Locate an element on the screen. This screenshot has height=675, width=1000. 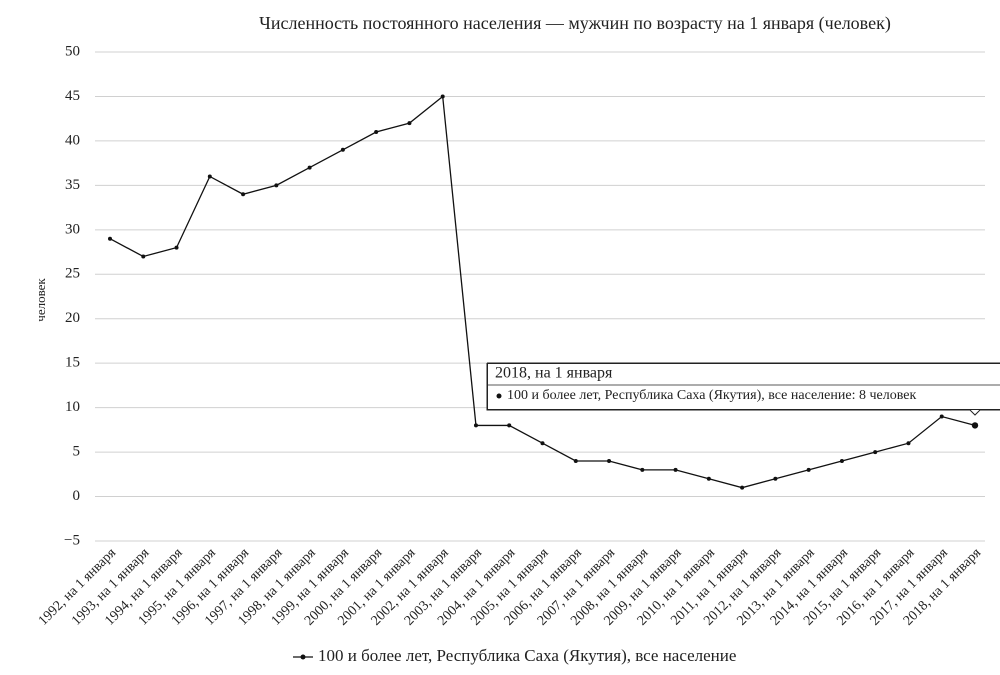
y-tick-label: 25 is located at coordinates (72, 274).